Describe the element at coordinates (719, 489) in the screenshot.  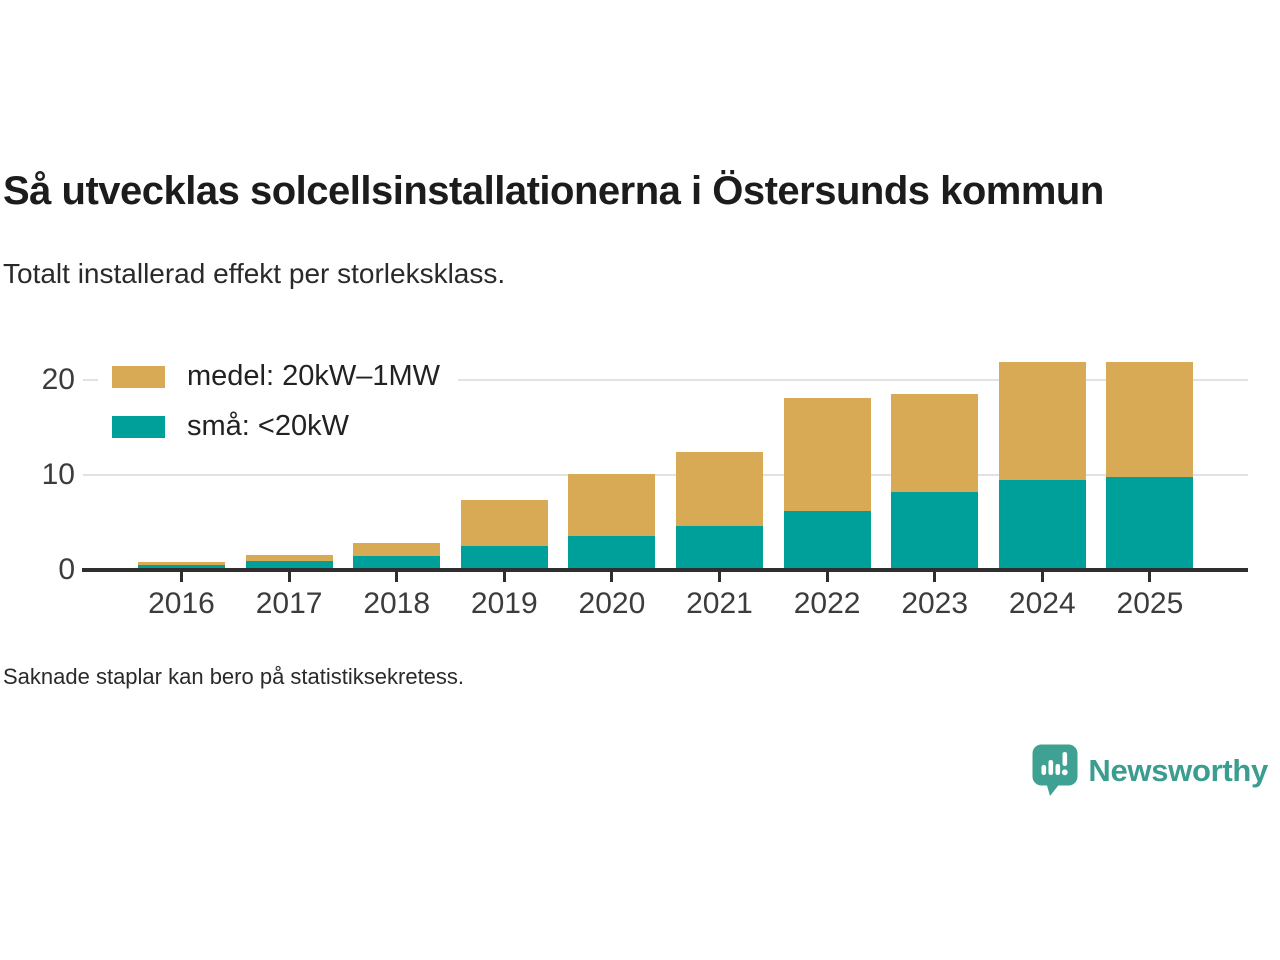
I see `bar-segment-2021-medel` at that location.